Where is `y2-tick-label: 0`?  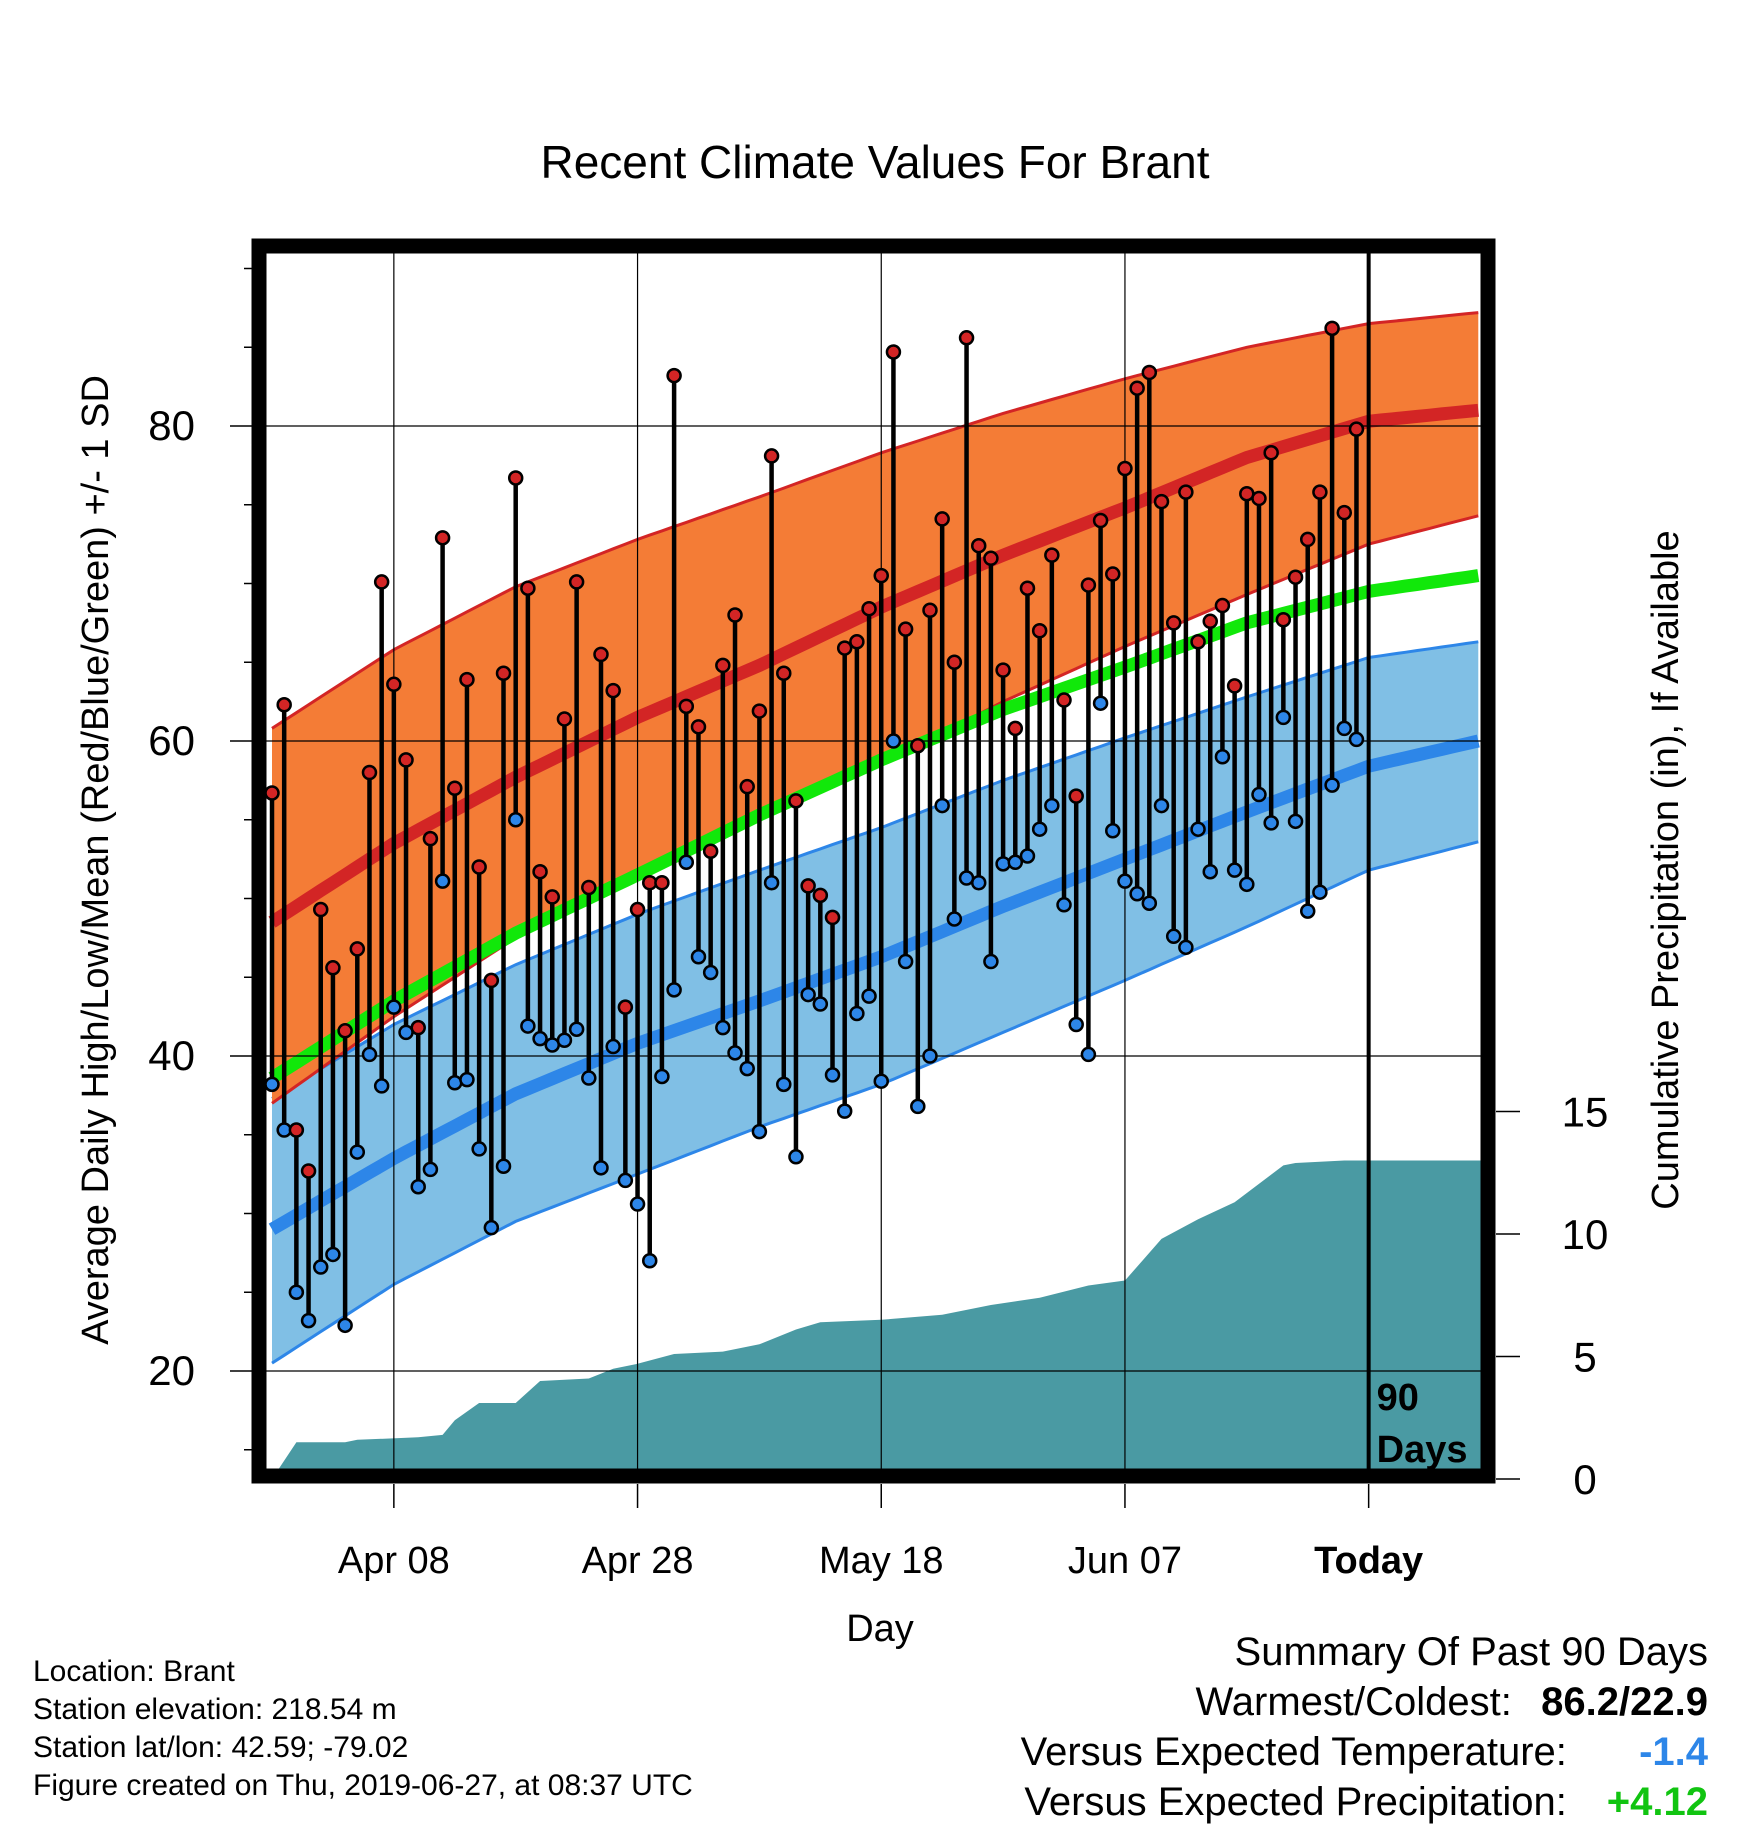
y2-tick-label: 0 is located at coordinates (1584, 1479).